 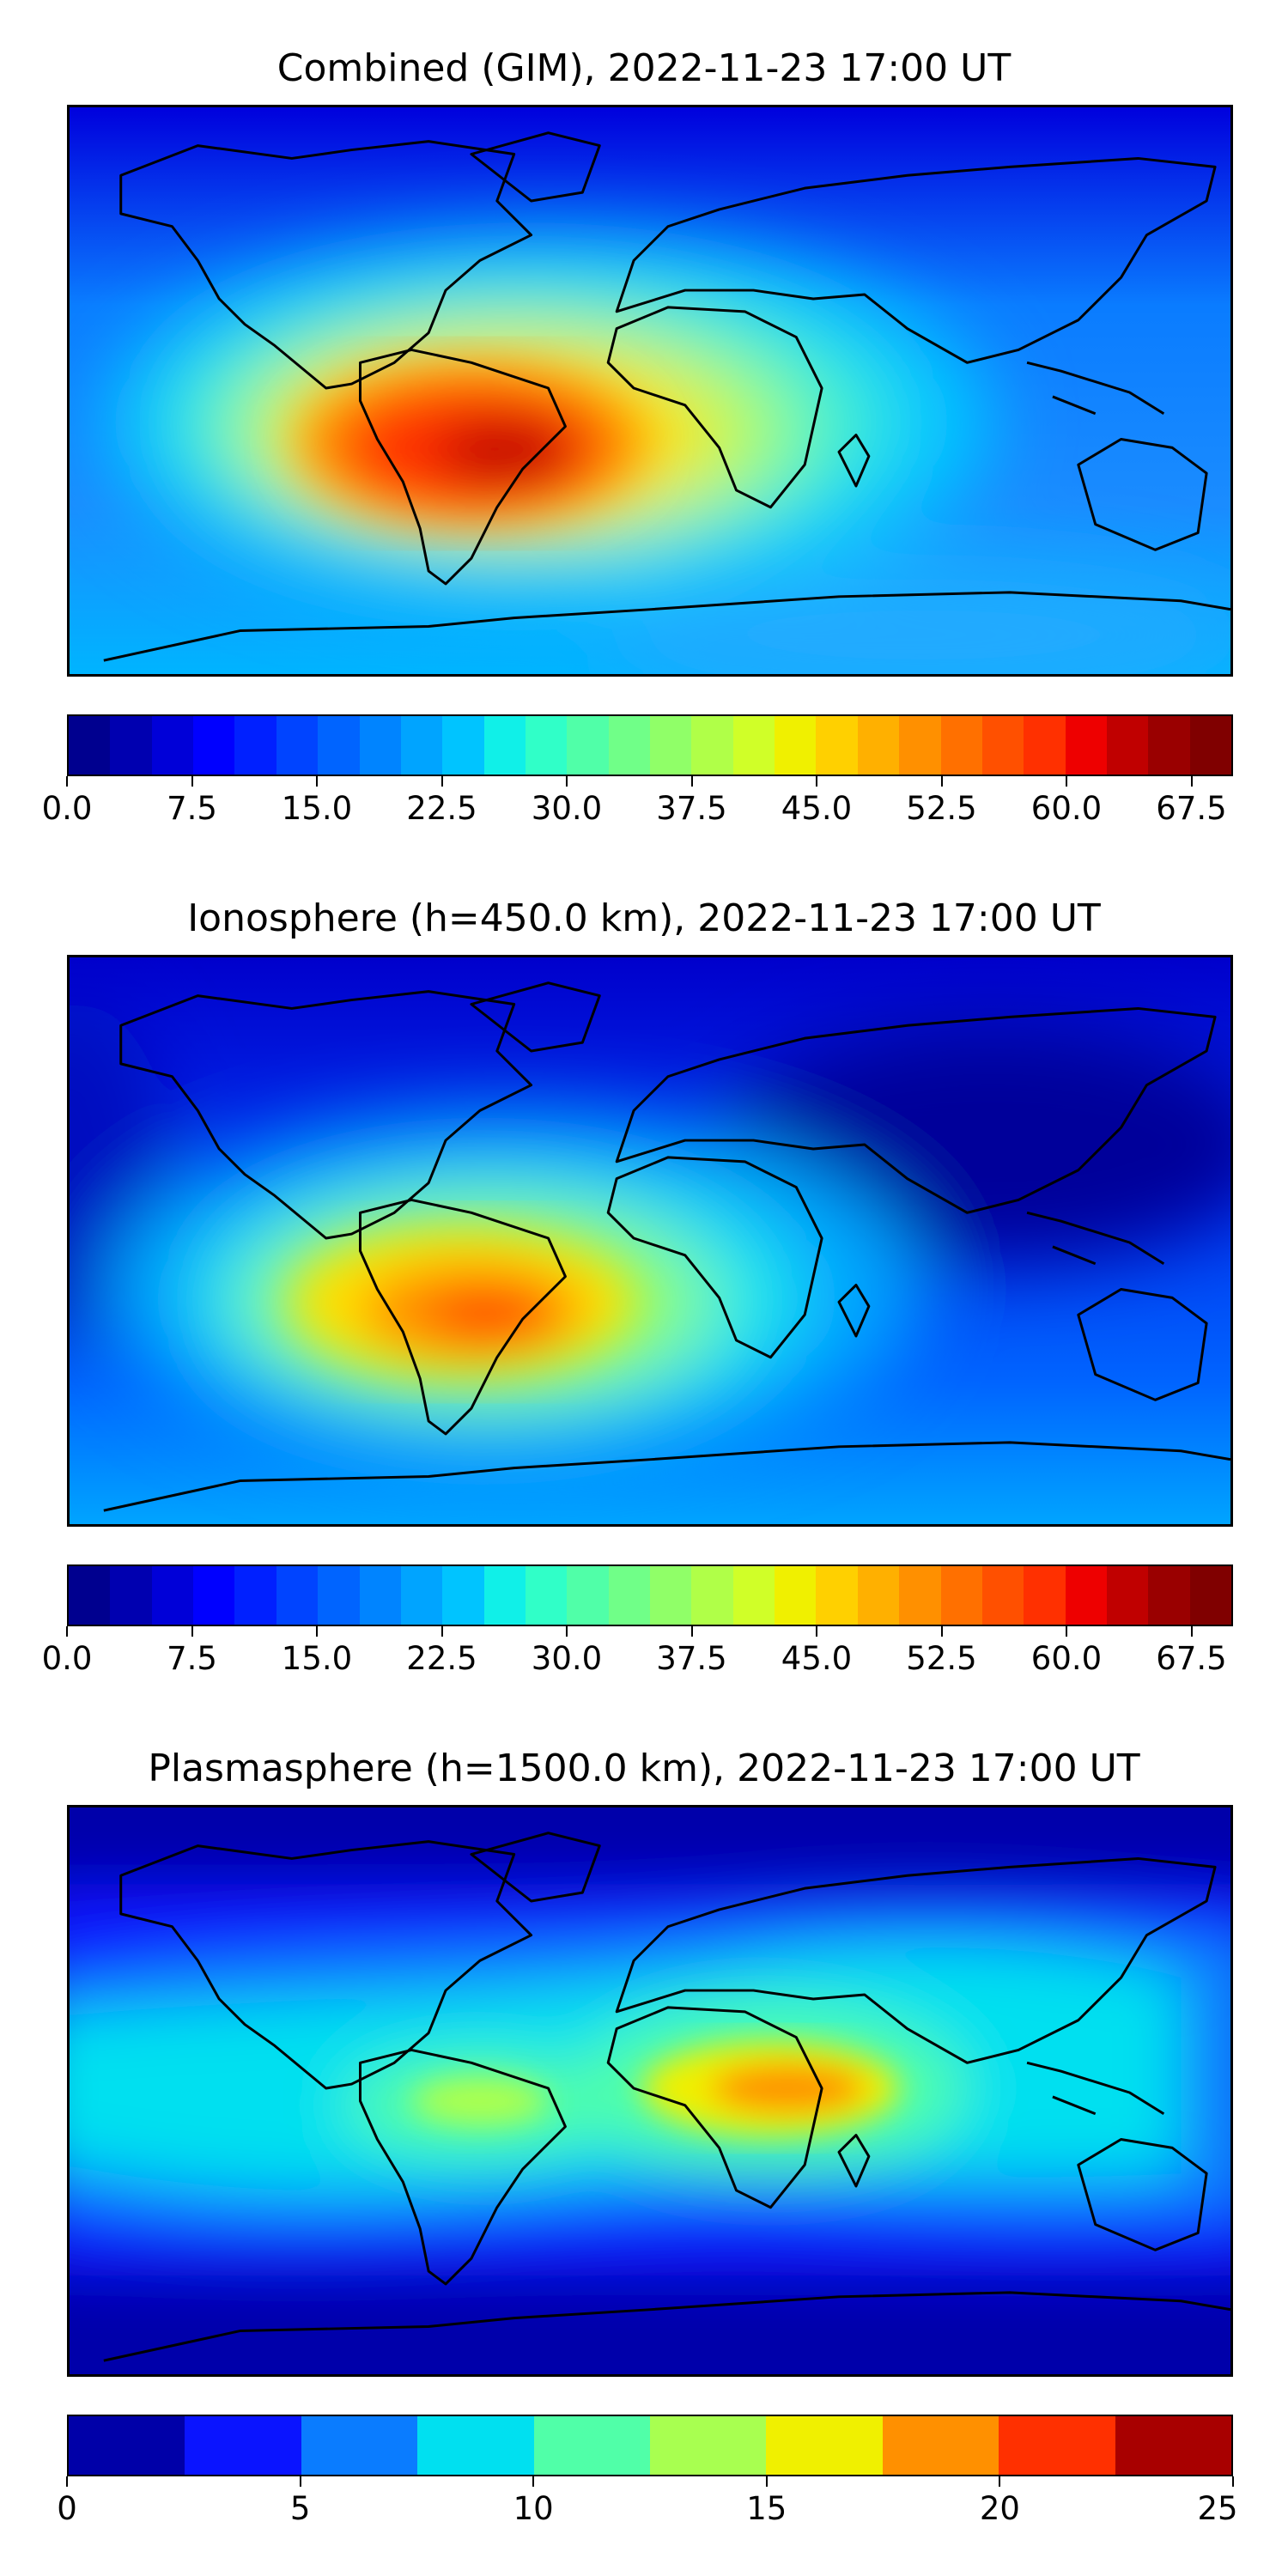 What do you see at coordinates (650, 1595) in the screenshot?
I see `colorbar-ionosphere` at bounding box center [650, 1595].